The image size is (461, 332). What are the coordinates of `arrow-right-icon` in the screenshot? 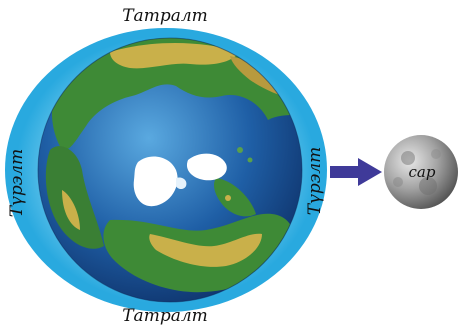 It's located at (356, 172).